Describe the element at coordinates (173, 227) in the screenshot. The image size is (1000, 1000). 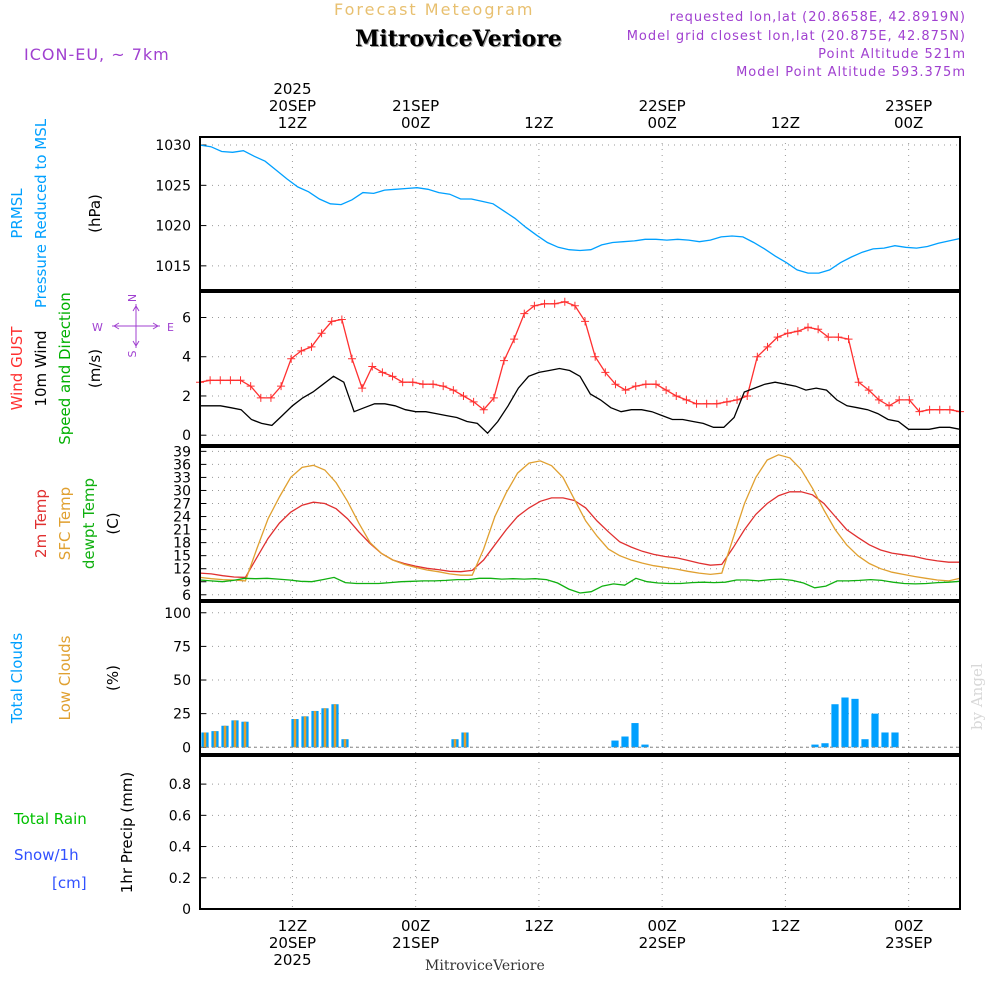
I see `ytick-label: 1020` at that location.